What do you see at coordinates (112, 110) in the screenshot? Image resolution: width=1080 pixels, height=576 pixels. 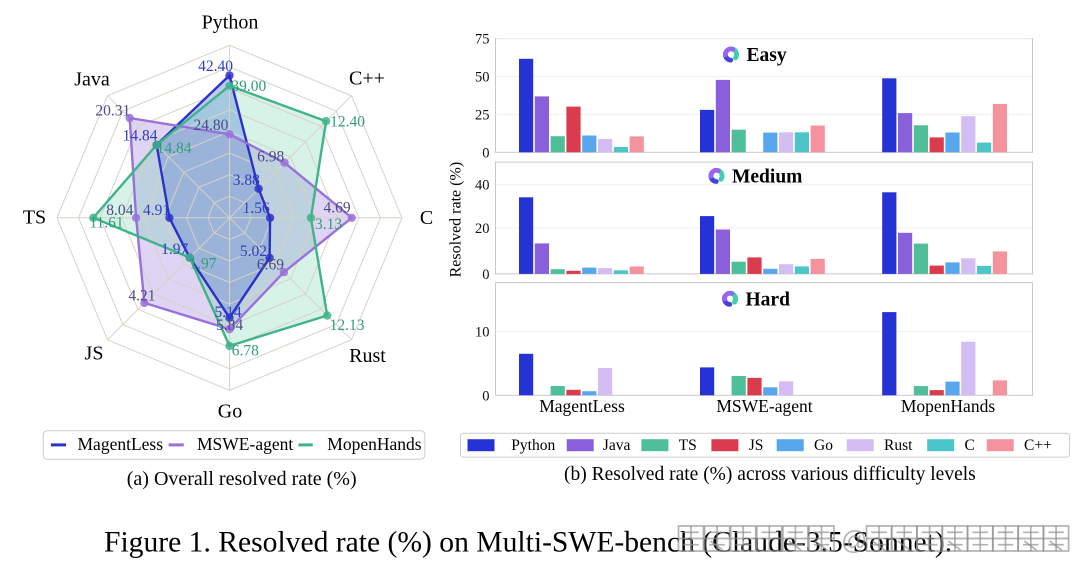 I see `svg-text: 20.31` at bounding box center [112, 110].